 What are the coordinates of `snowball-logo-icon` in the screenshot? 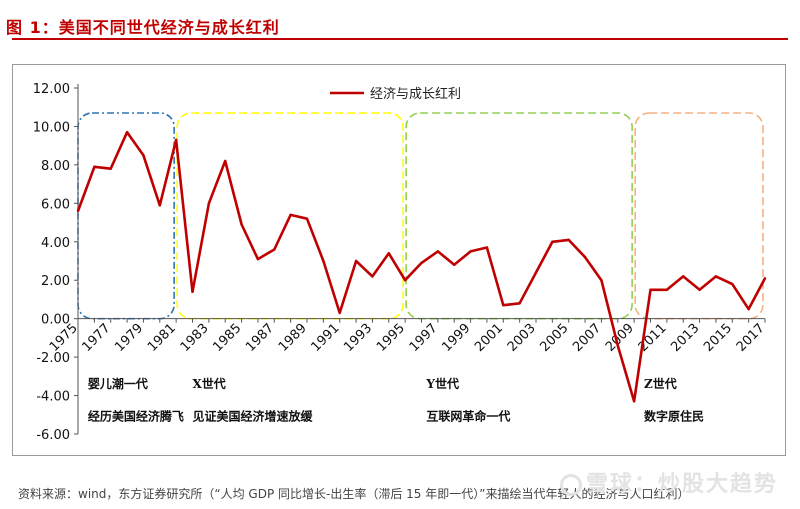 It's located at (570, 485).